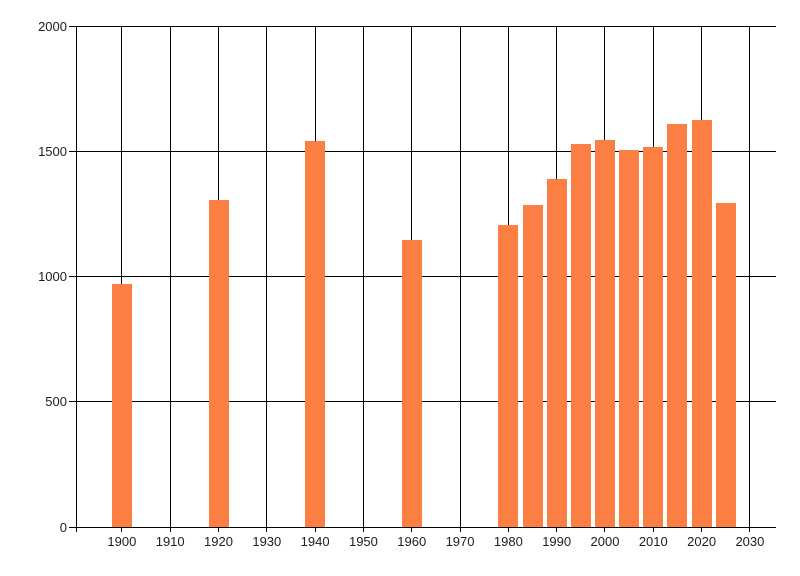 Image resolution: width=800 pixels, height=576 pixels. Describe the element at coordinates (218, 541) in the screenshot. I see `x-tick-label: 1920` at that location.